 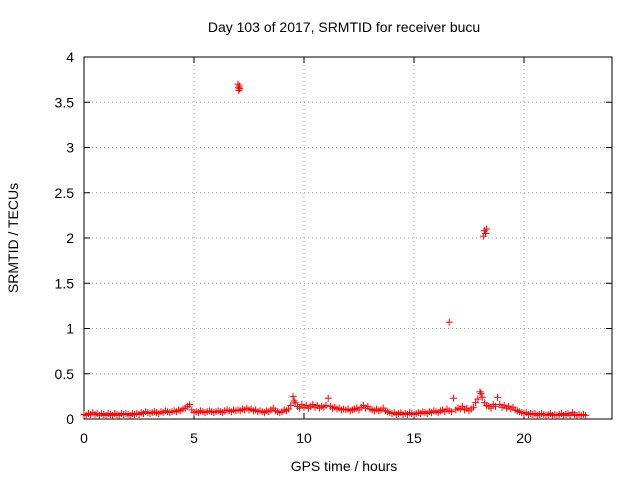 I want to click on x-axis-label: GPS time / hours, so click(x=344, y=466).